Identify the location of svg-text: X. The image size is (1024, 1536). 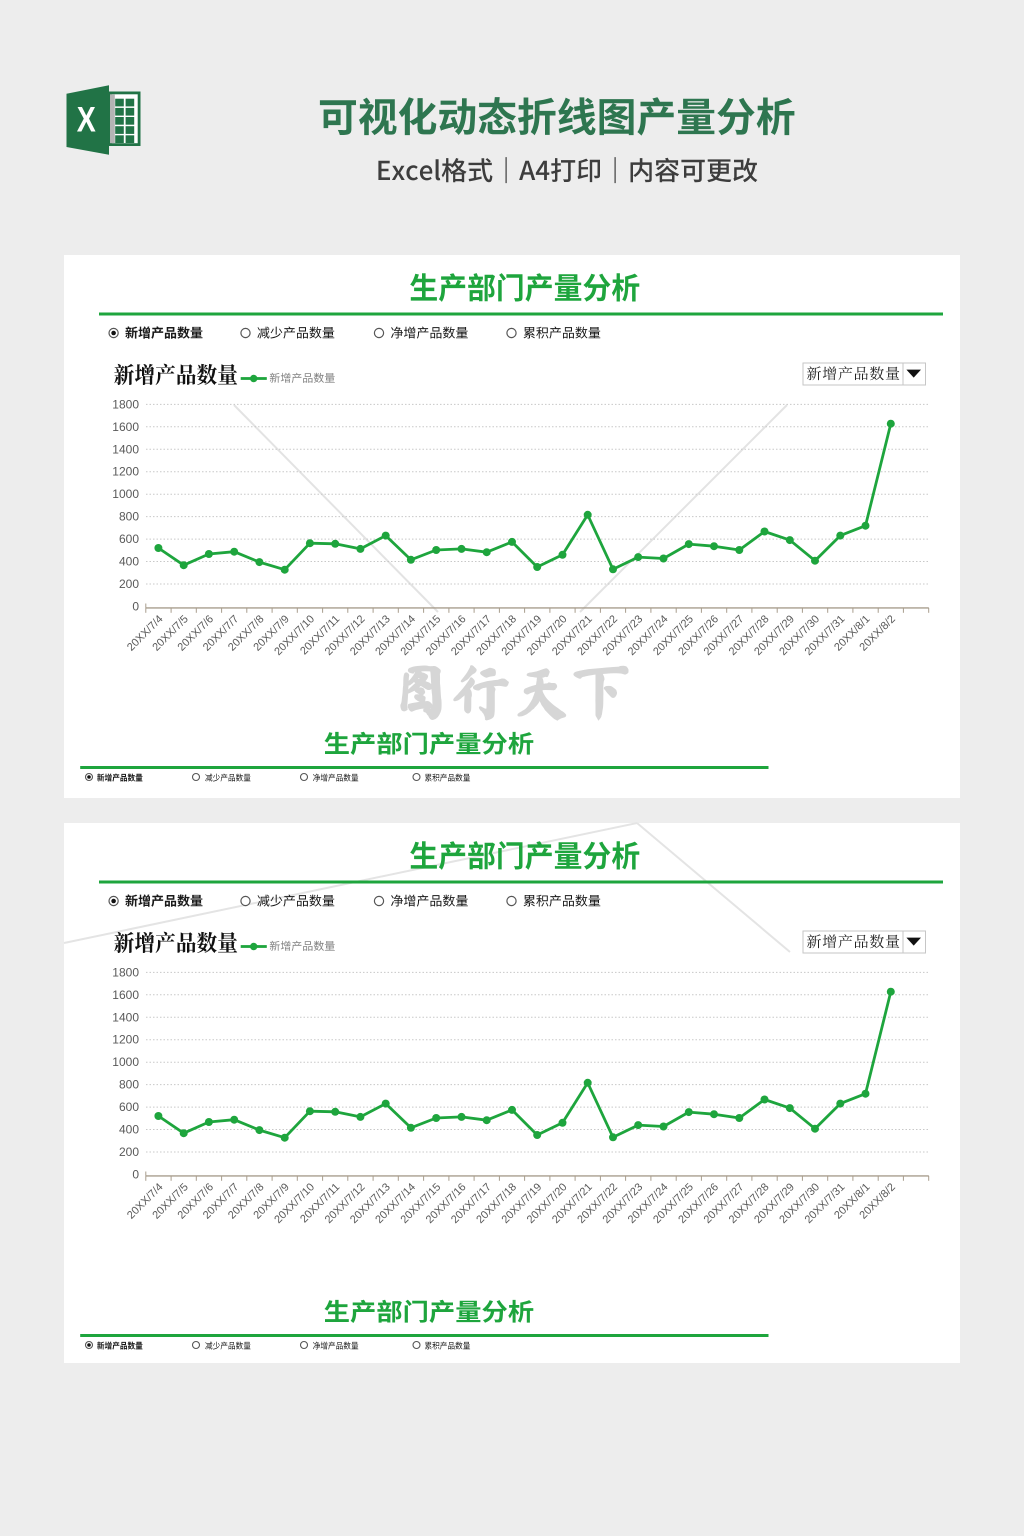
(87, 120).